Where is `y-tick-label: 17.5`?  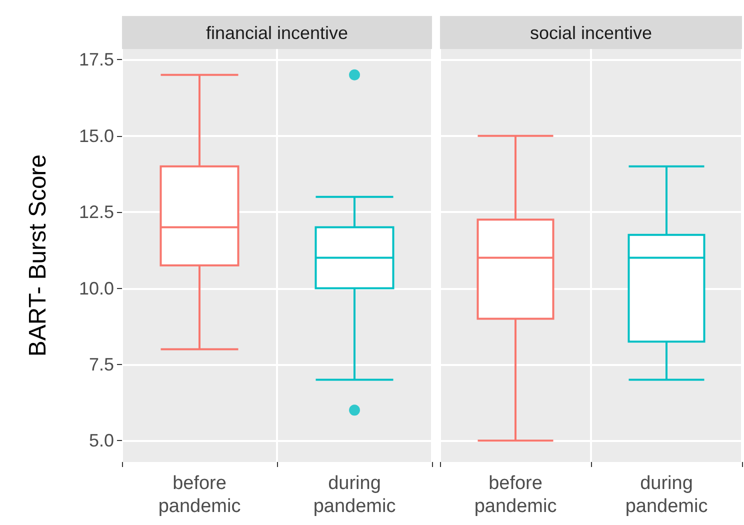 y-tick-label: 17.5 is located at coordinates (96, 60).